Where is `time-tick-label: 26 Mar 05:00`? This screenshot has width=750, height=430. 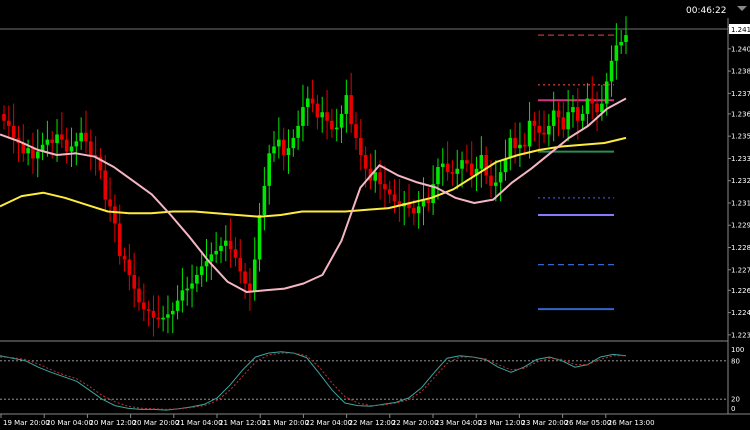 time-tick-label: 26 Mar 05:00 is located at coordinates (588, 423).